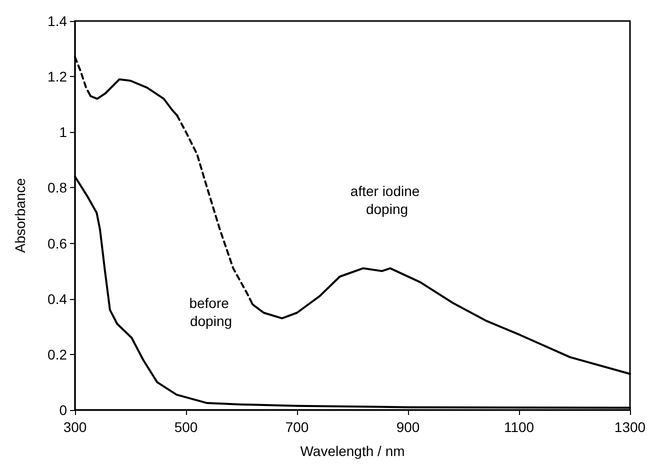 The image size is (652, 474). Describe the element at coordinates (63, 410) in the screenshot. I see `y-tick-label: 0` at that location.